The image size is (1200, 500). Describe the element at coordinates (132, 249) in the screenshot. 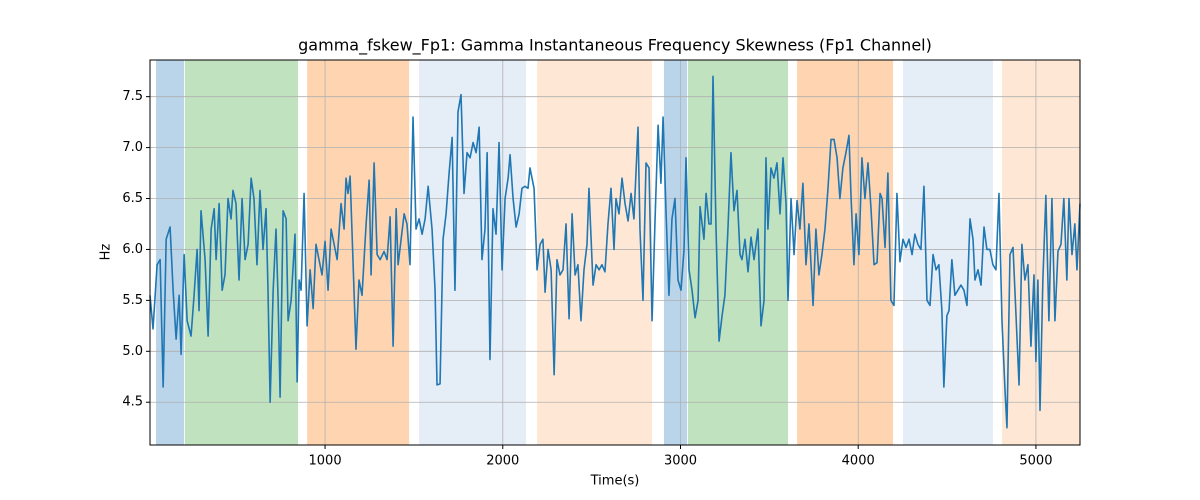

I see `y-tick-label: 6.0` at that location.